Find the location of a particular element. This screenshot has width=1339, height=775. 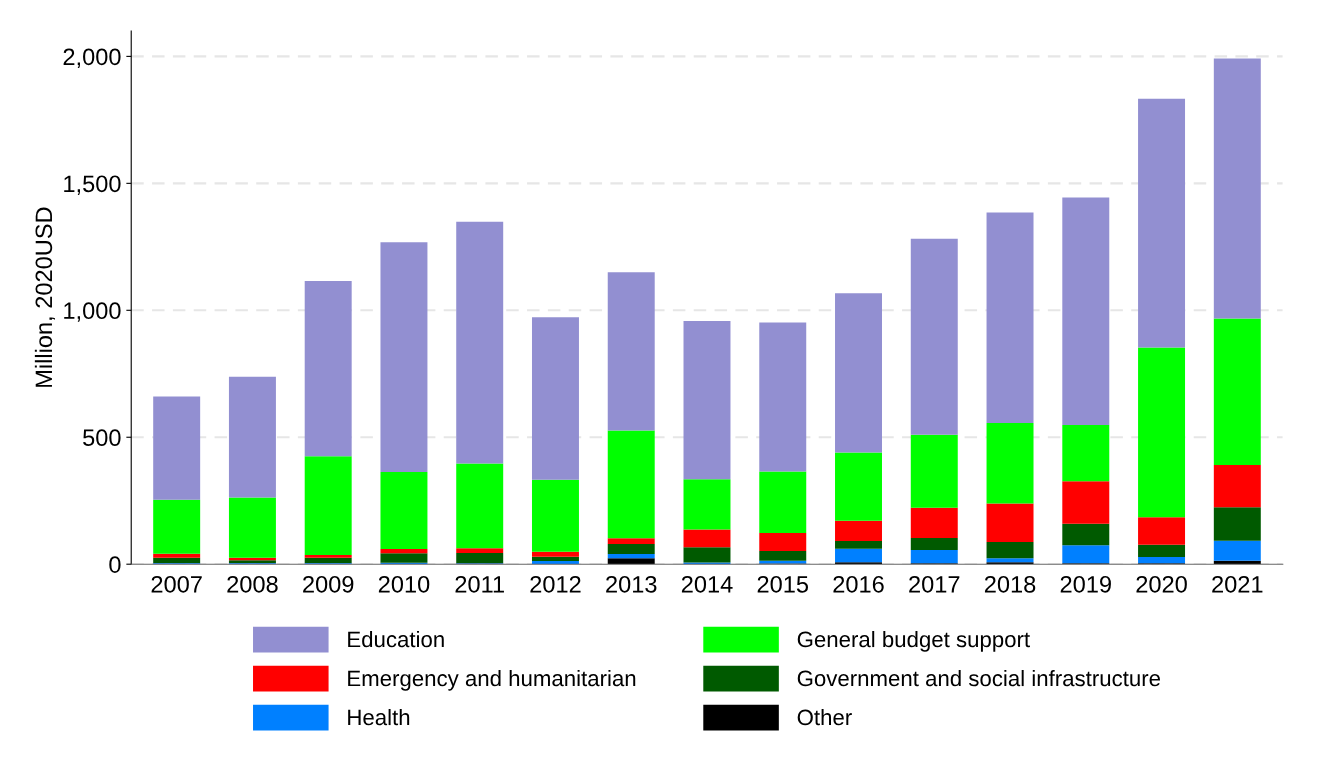

y-tick-label: 2,000 is located at coordinates (92, 58).